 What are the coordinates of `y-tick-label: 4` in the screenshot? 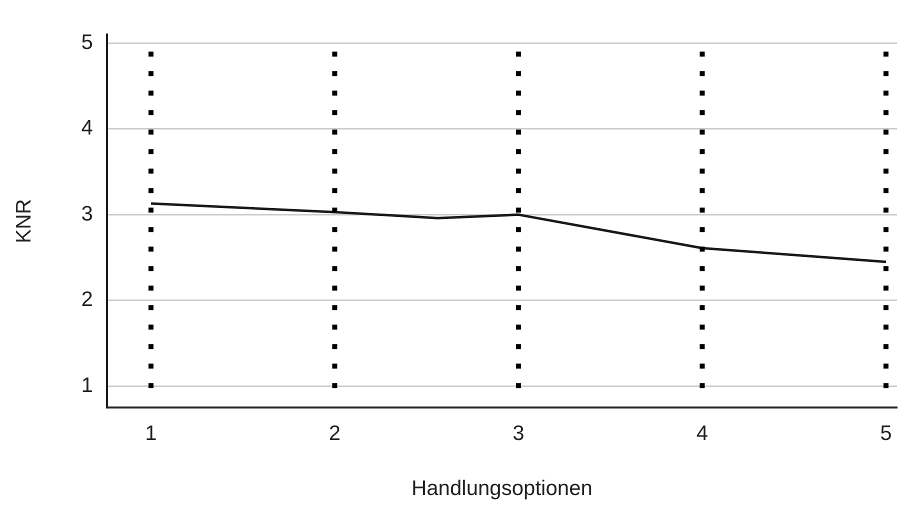 It's located at (87, 128).